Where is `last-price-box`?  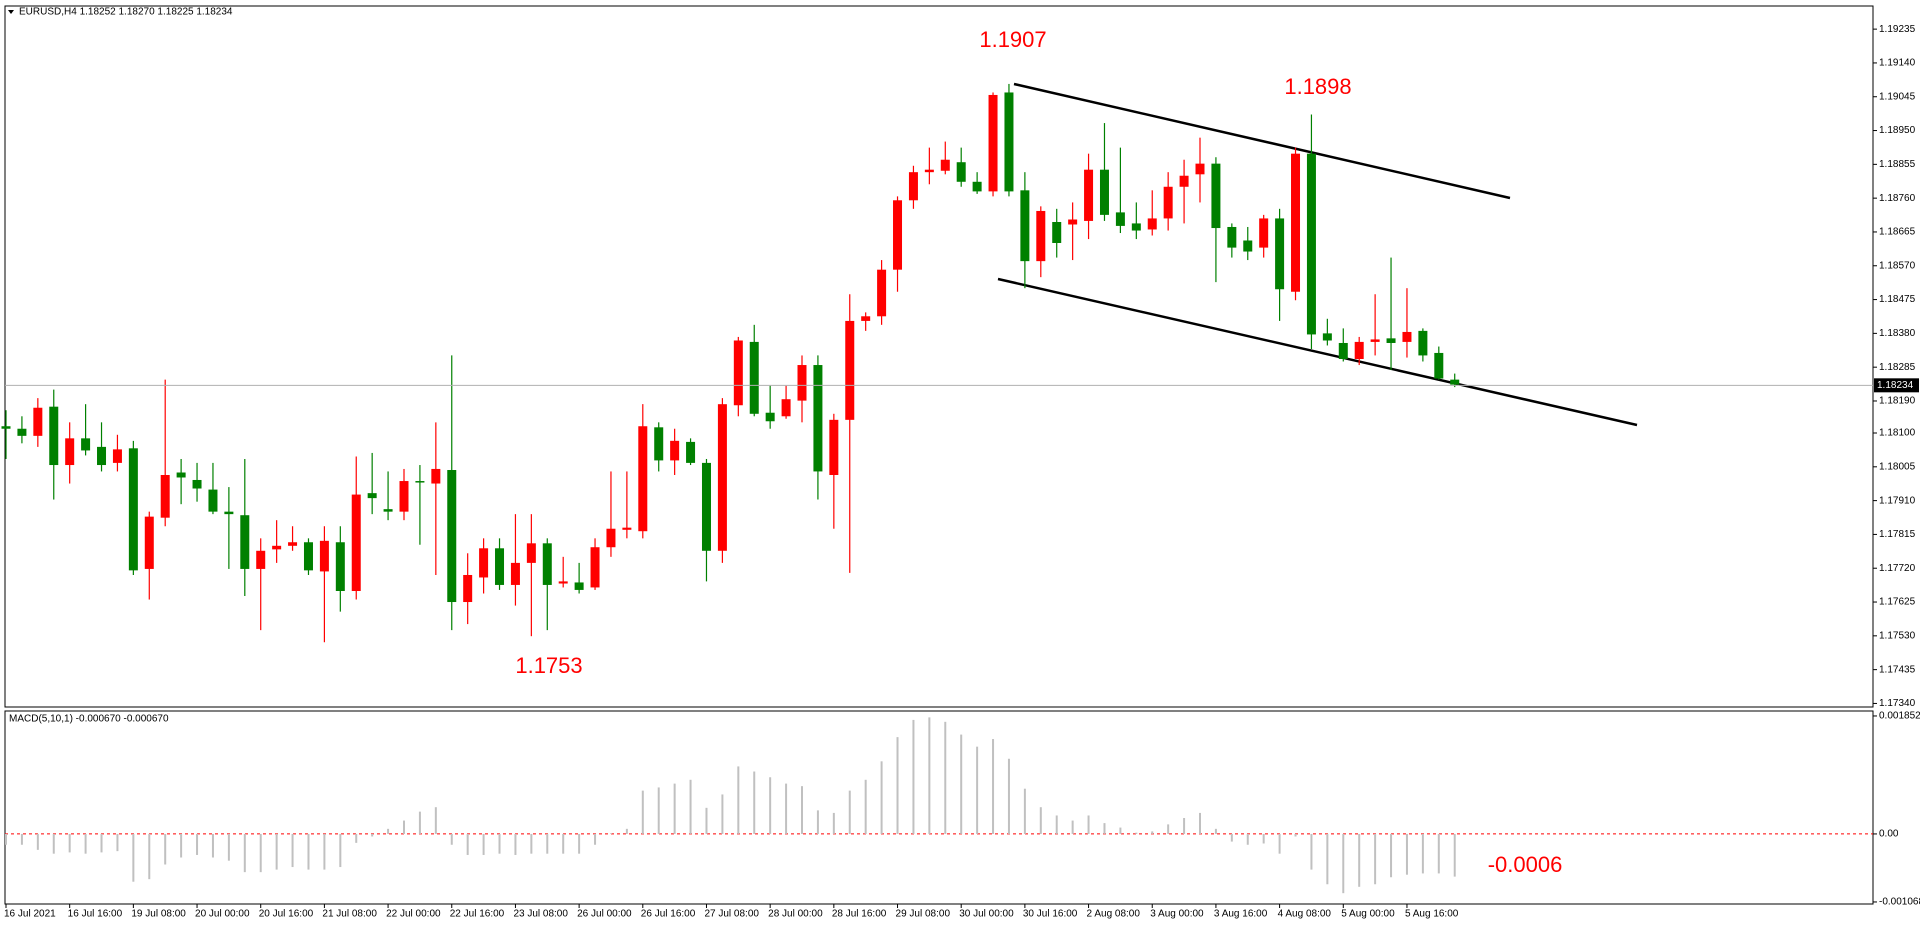
last-price-box is located at coordinates (1896, 385).